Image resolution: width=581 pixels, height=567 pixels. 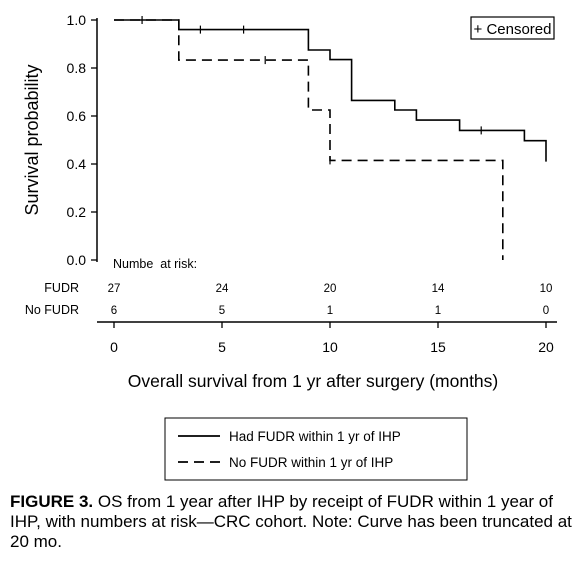 What do you see at coordinates (222, 311) in the screenshot?
I see `risk-count: 5` at bounding box center [222, 311].